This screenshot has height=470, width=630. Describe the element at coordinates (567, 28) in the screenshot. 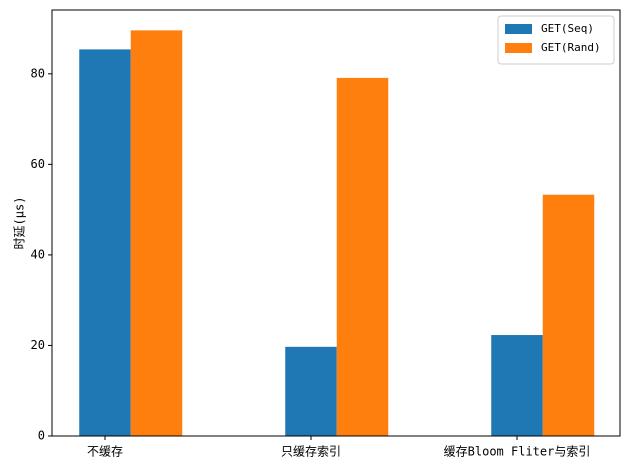

I see `legend-text: GET(Seq)` at that location.